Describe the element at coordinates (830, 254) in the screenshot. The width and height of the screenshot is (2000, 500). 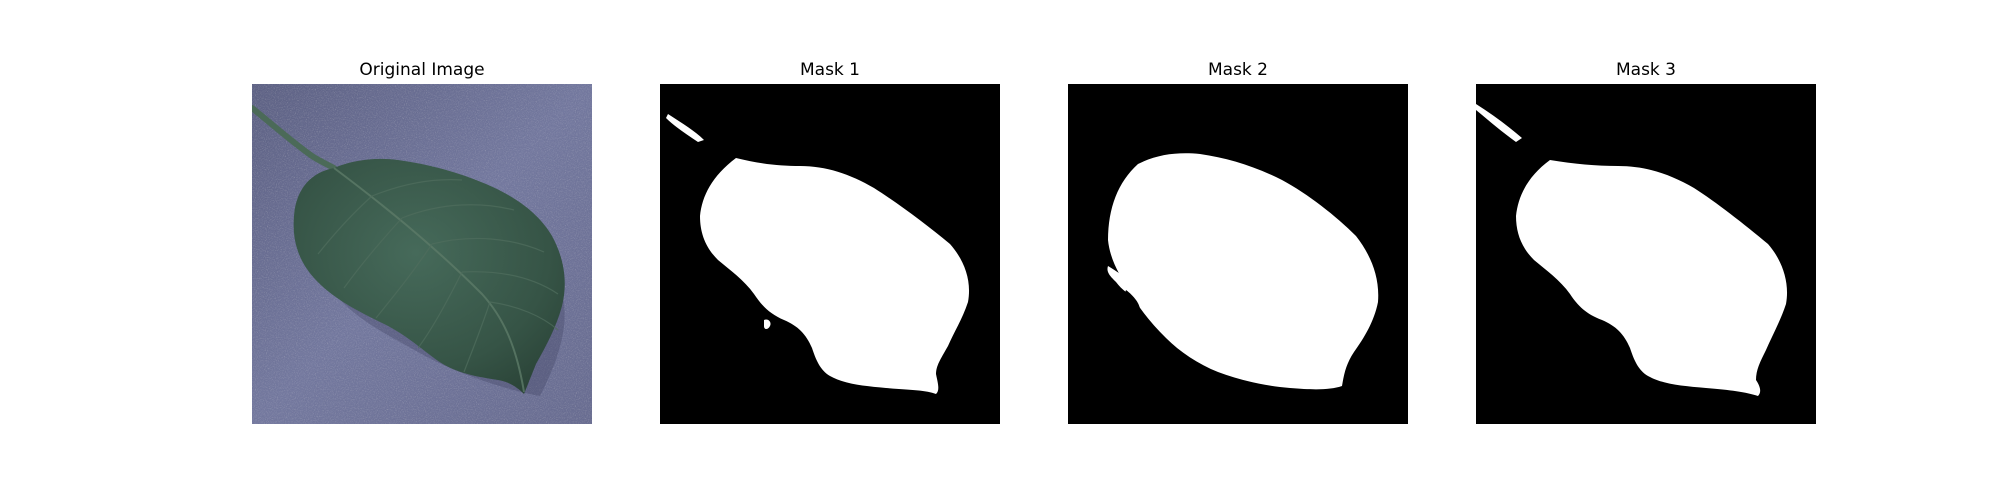
I see `mask-1-image` at that location.